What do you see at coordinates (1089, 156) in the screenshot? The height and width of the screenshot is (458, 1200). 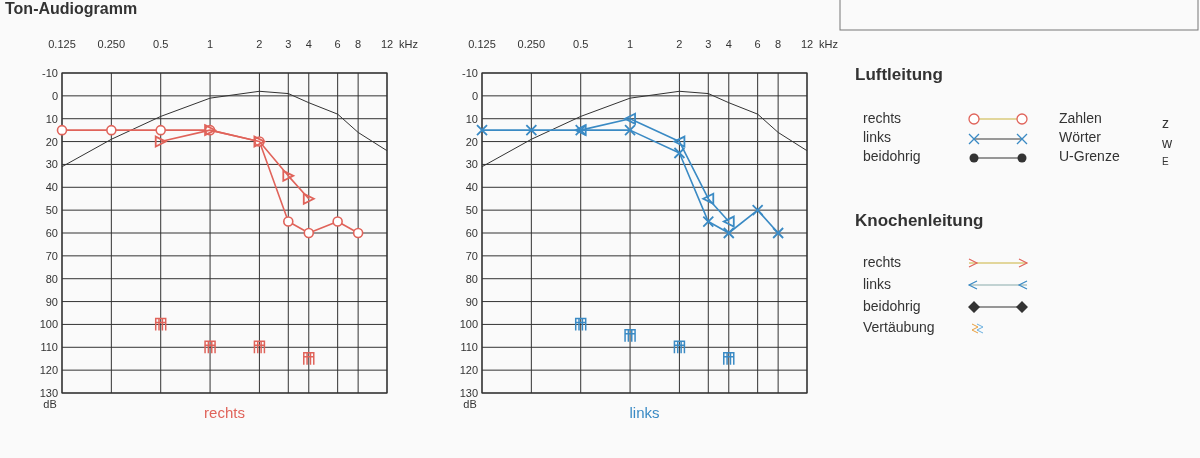 I see `text: U-Grenze` at bounding box center [1089, 156].